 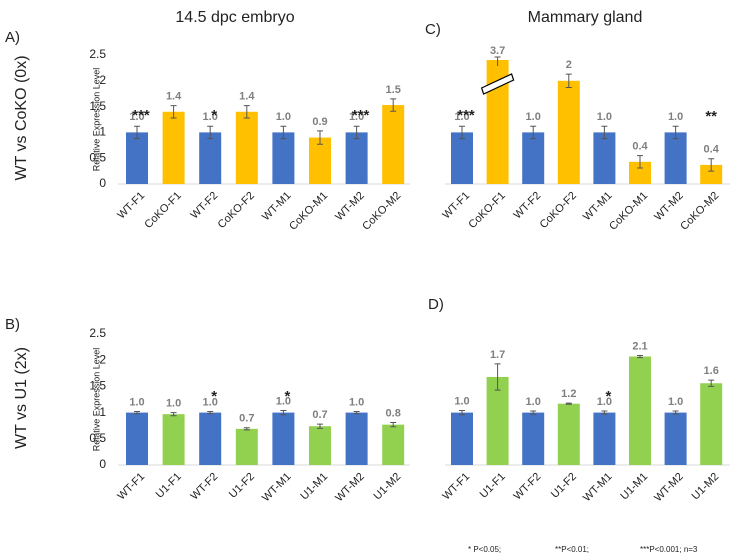 What do you see at coordinates (639, 346) in the screenshot?
I see `value-label: 2.1` at bounding box center [639, 346].